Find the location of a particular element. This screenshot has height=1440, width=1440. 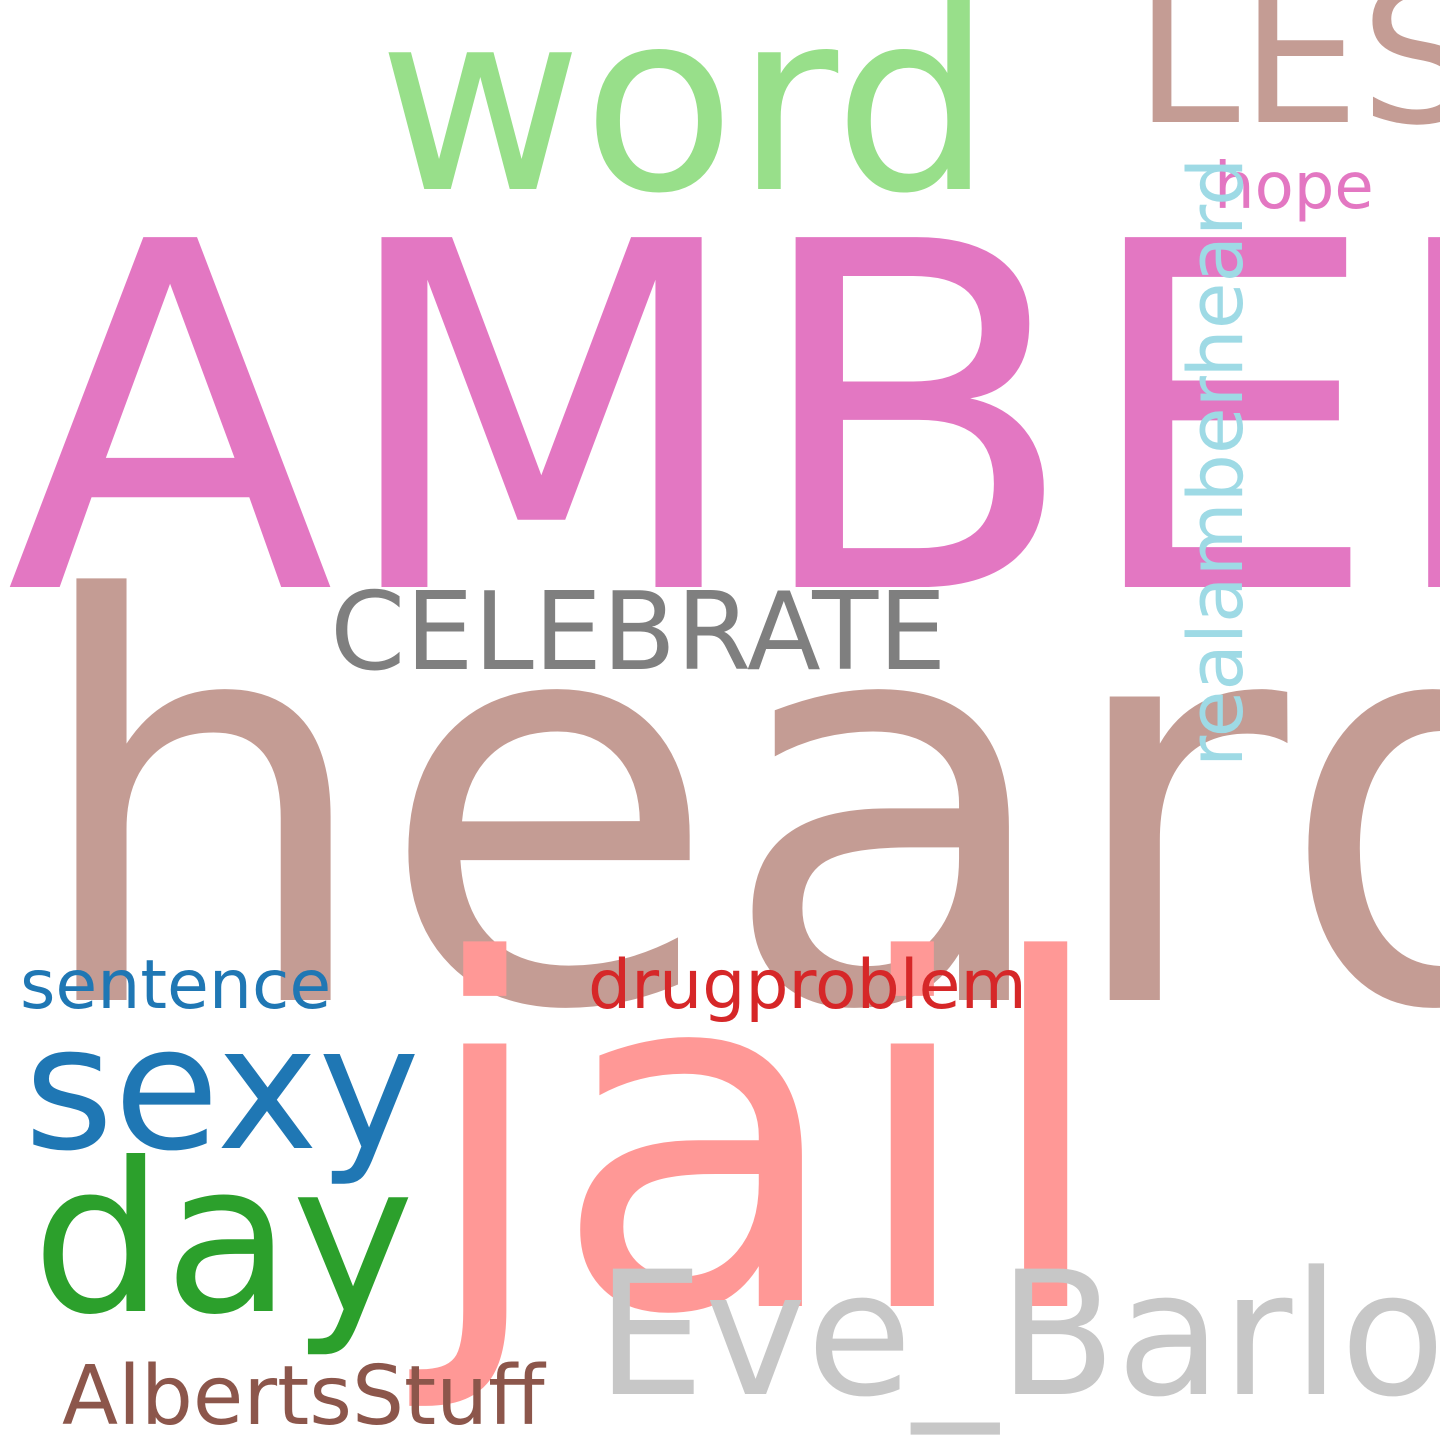

word-day: day is located at coordinates (223, 1240).